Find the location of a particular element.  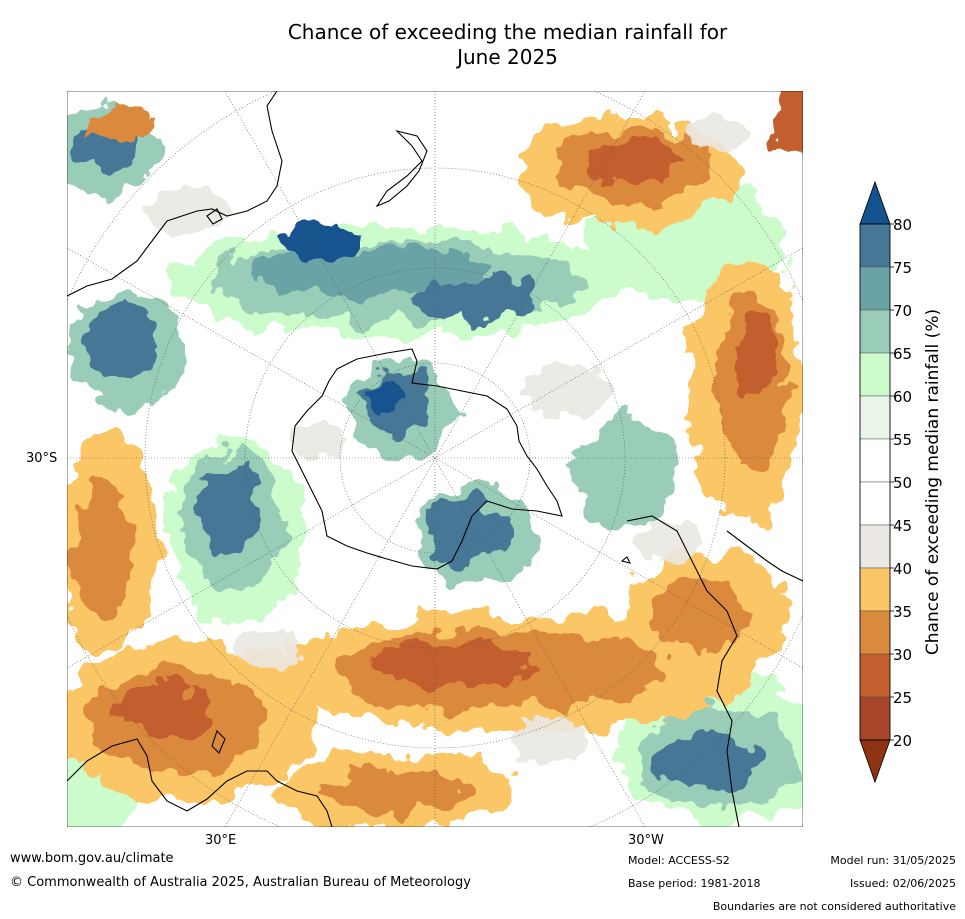

antarctica-coastline is located at coordinates (427, 459).